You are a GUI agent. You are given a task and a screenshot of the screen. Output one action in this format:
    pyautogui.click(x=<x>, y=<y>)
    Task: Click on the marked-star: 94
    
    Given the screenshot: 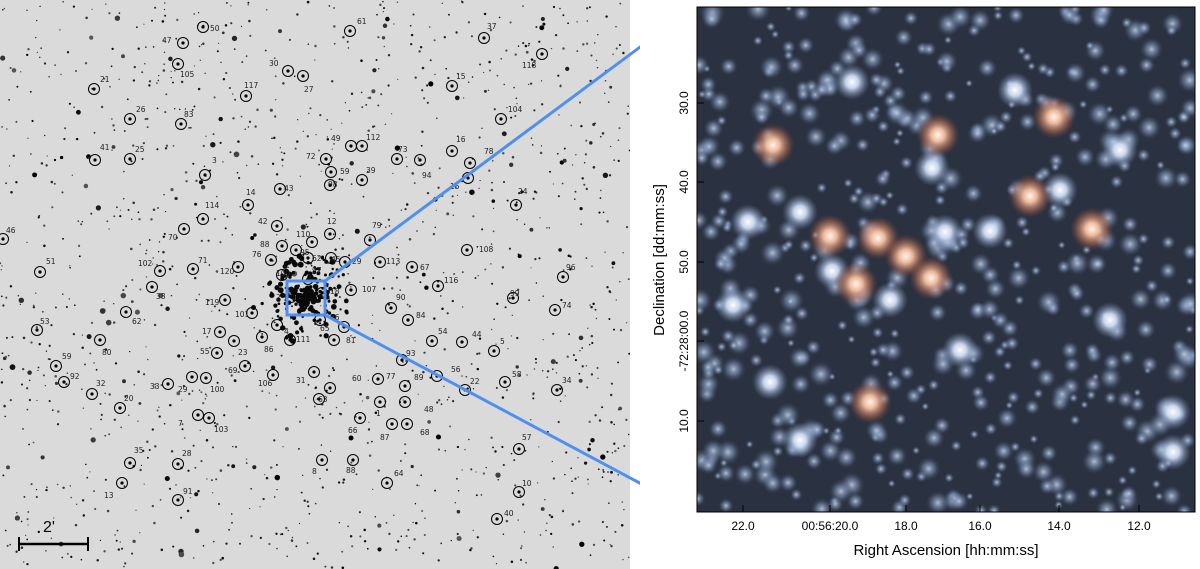 What is the action you would take?
    pyautogui.click(x=423, y=167)
    